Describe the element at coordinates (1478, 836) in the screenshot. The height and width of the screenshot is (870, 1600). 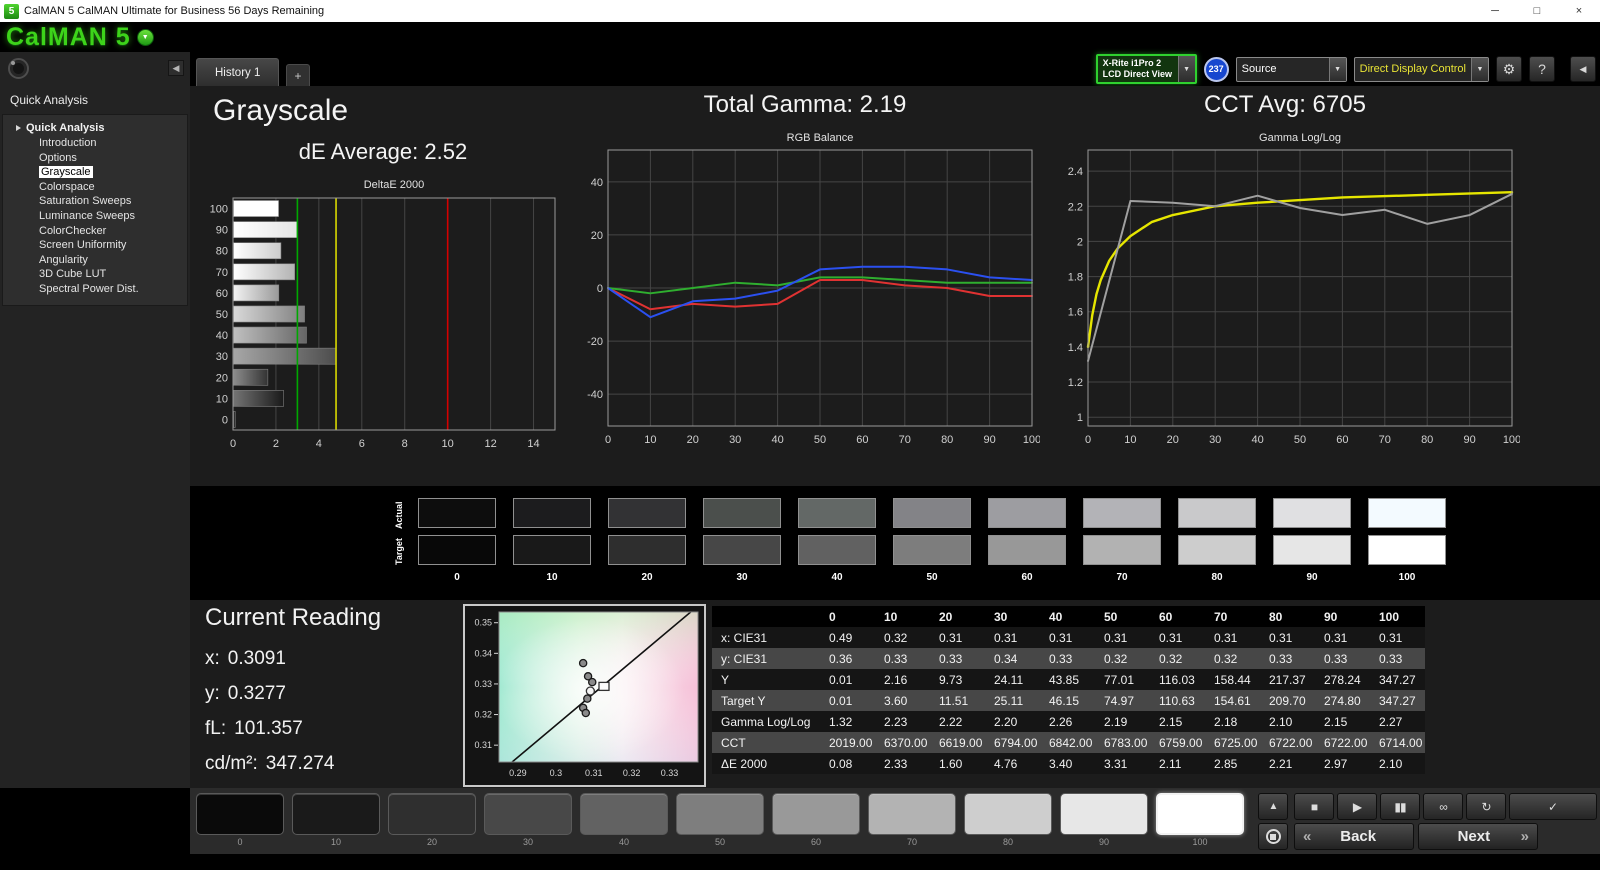
I see `next-button: Next »` at that location.